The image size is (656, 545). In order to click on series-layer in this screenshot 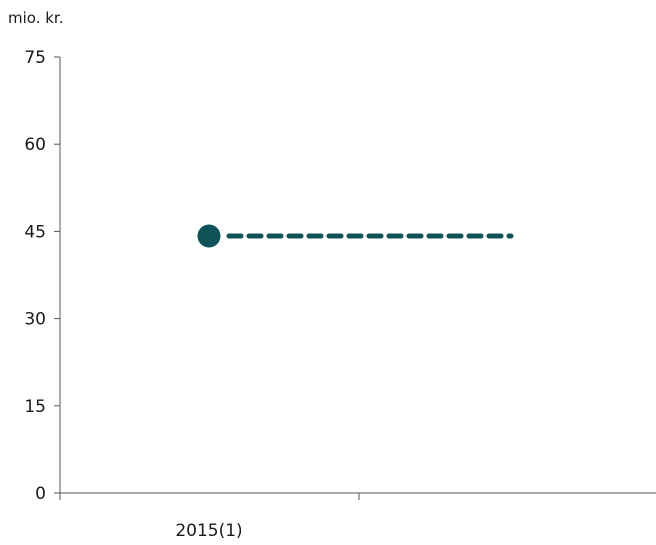, I will do `click(355, 236)`.